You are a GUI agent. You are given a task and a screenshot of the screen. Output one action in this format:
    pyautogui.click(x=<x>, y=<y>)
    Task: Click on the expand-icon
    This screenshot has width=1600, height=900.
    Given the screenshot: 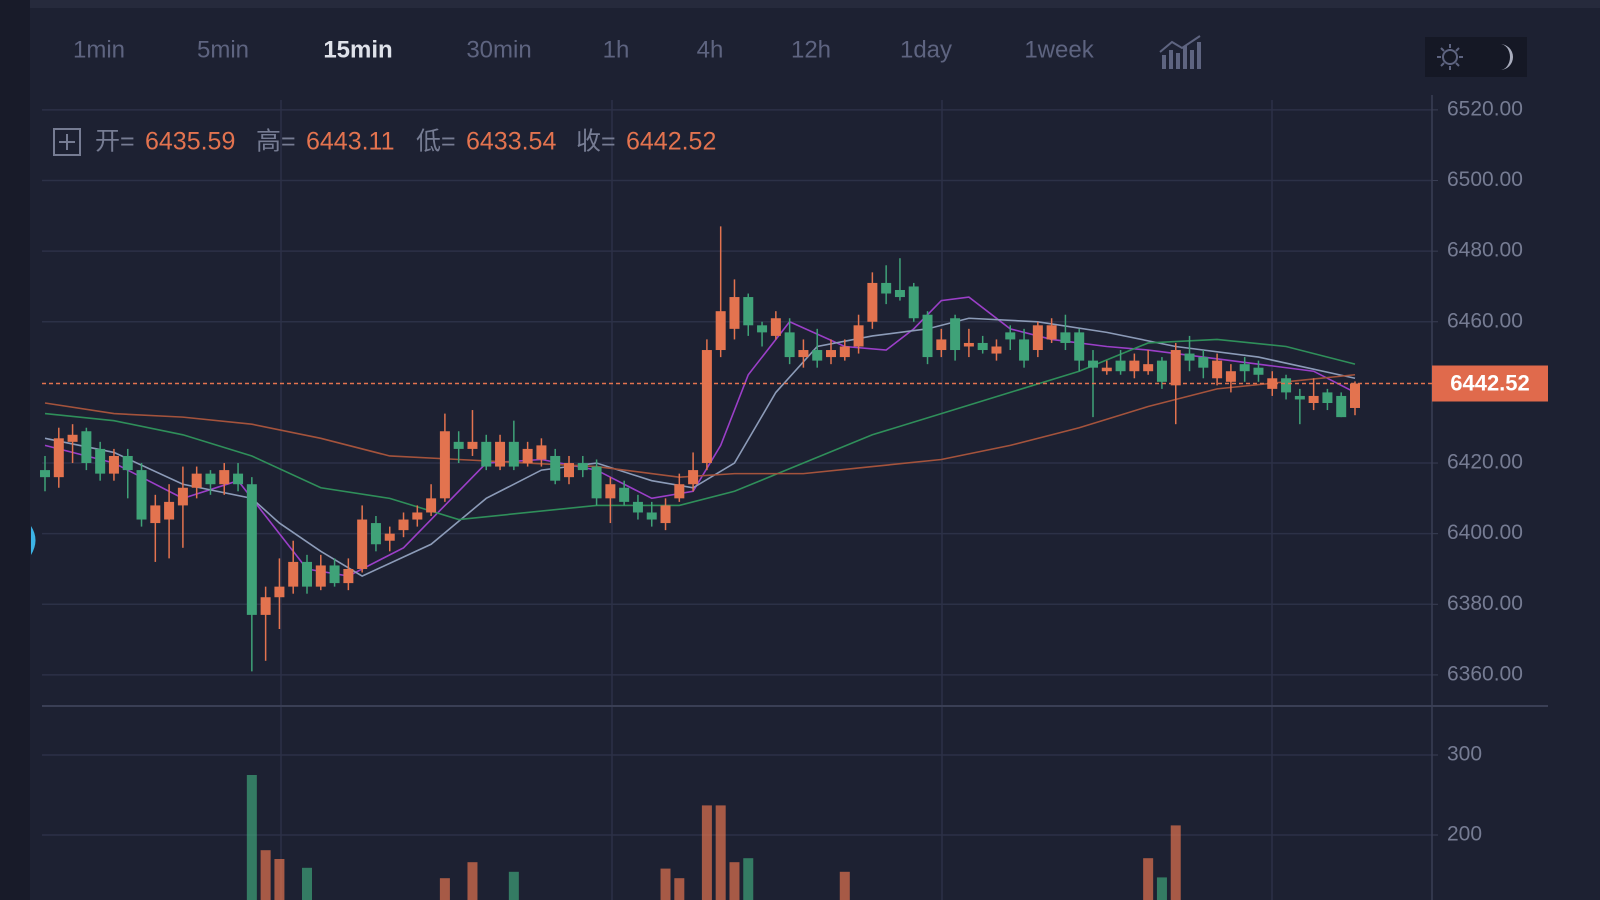 What is the action you would take?
    pyautogui.click(x=67, y=142)
    